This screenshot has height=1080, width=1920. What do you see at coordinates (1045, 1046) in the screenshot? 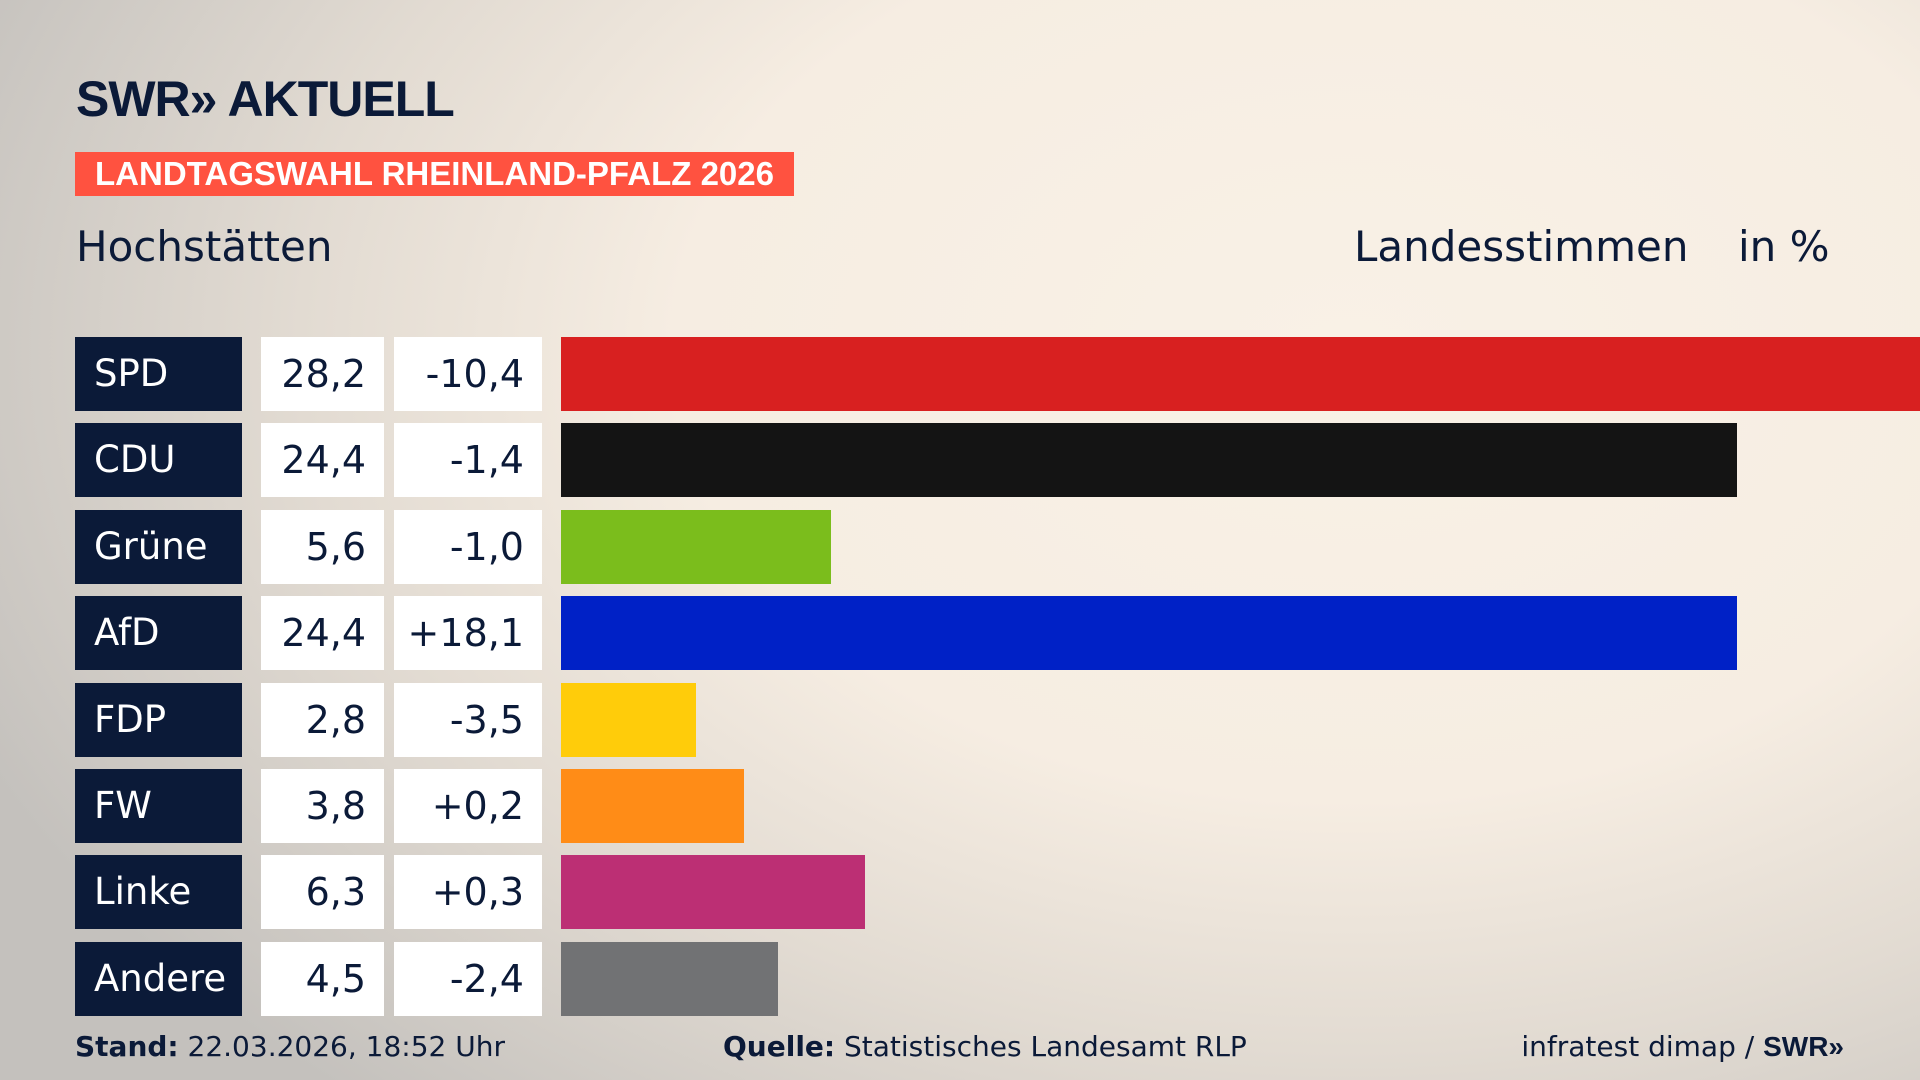
I see `source-value: Statistisches Landesamt RLP` at bounding box center [1045, 1046].